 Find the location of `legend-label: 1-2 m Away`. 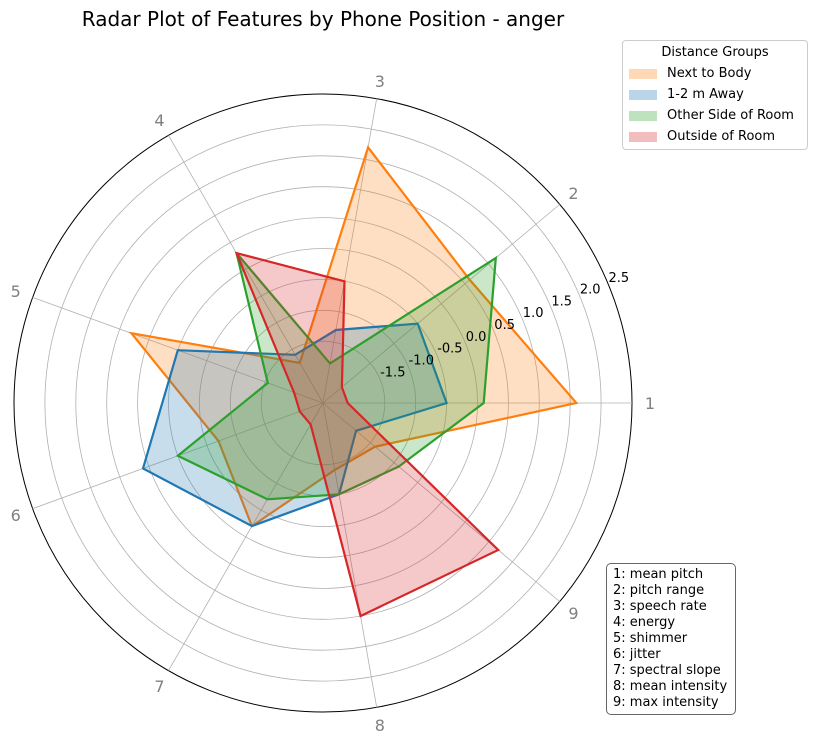

legend-label: 1-2 m Away is located at coordinates (705, 94).